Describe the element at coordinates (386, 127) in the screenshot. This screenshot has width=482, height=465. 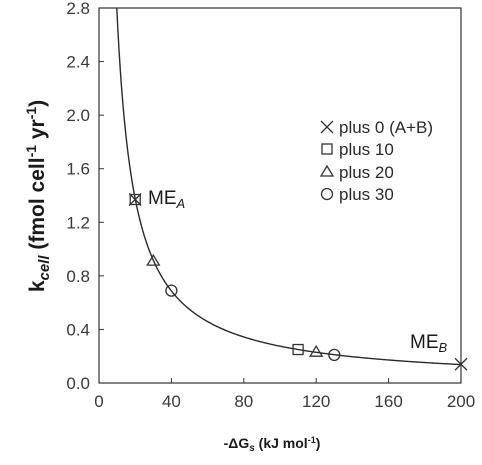
I see `legend-label-plus-0: plus 0 (A+B)` at that location.